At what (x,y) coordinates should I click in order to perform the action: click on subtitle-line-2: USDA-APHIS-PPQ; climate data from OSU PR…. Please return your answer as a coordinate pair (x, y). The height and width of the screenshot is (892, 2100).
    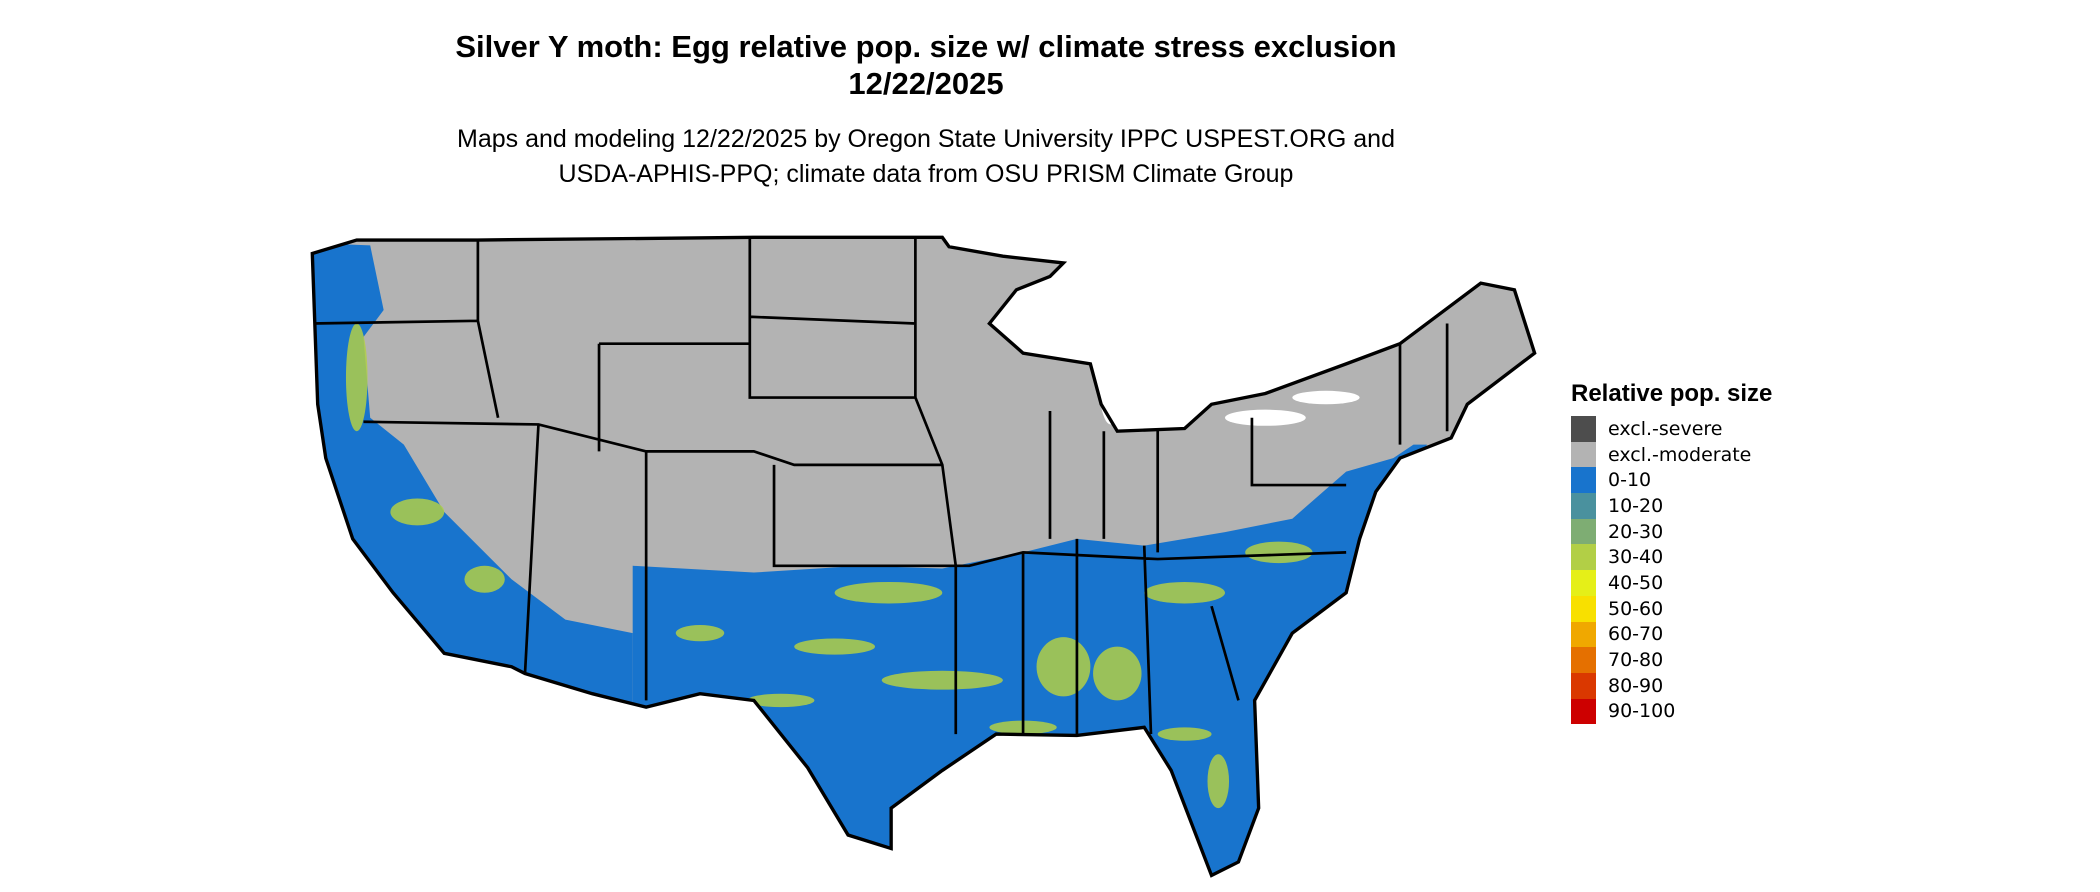
    Looking at the image, I should click on (926, 174).